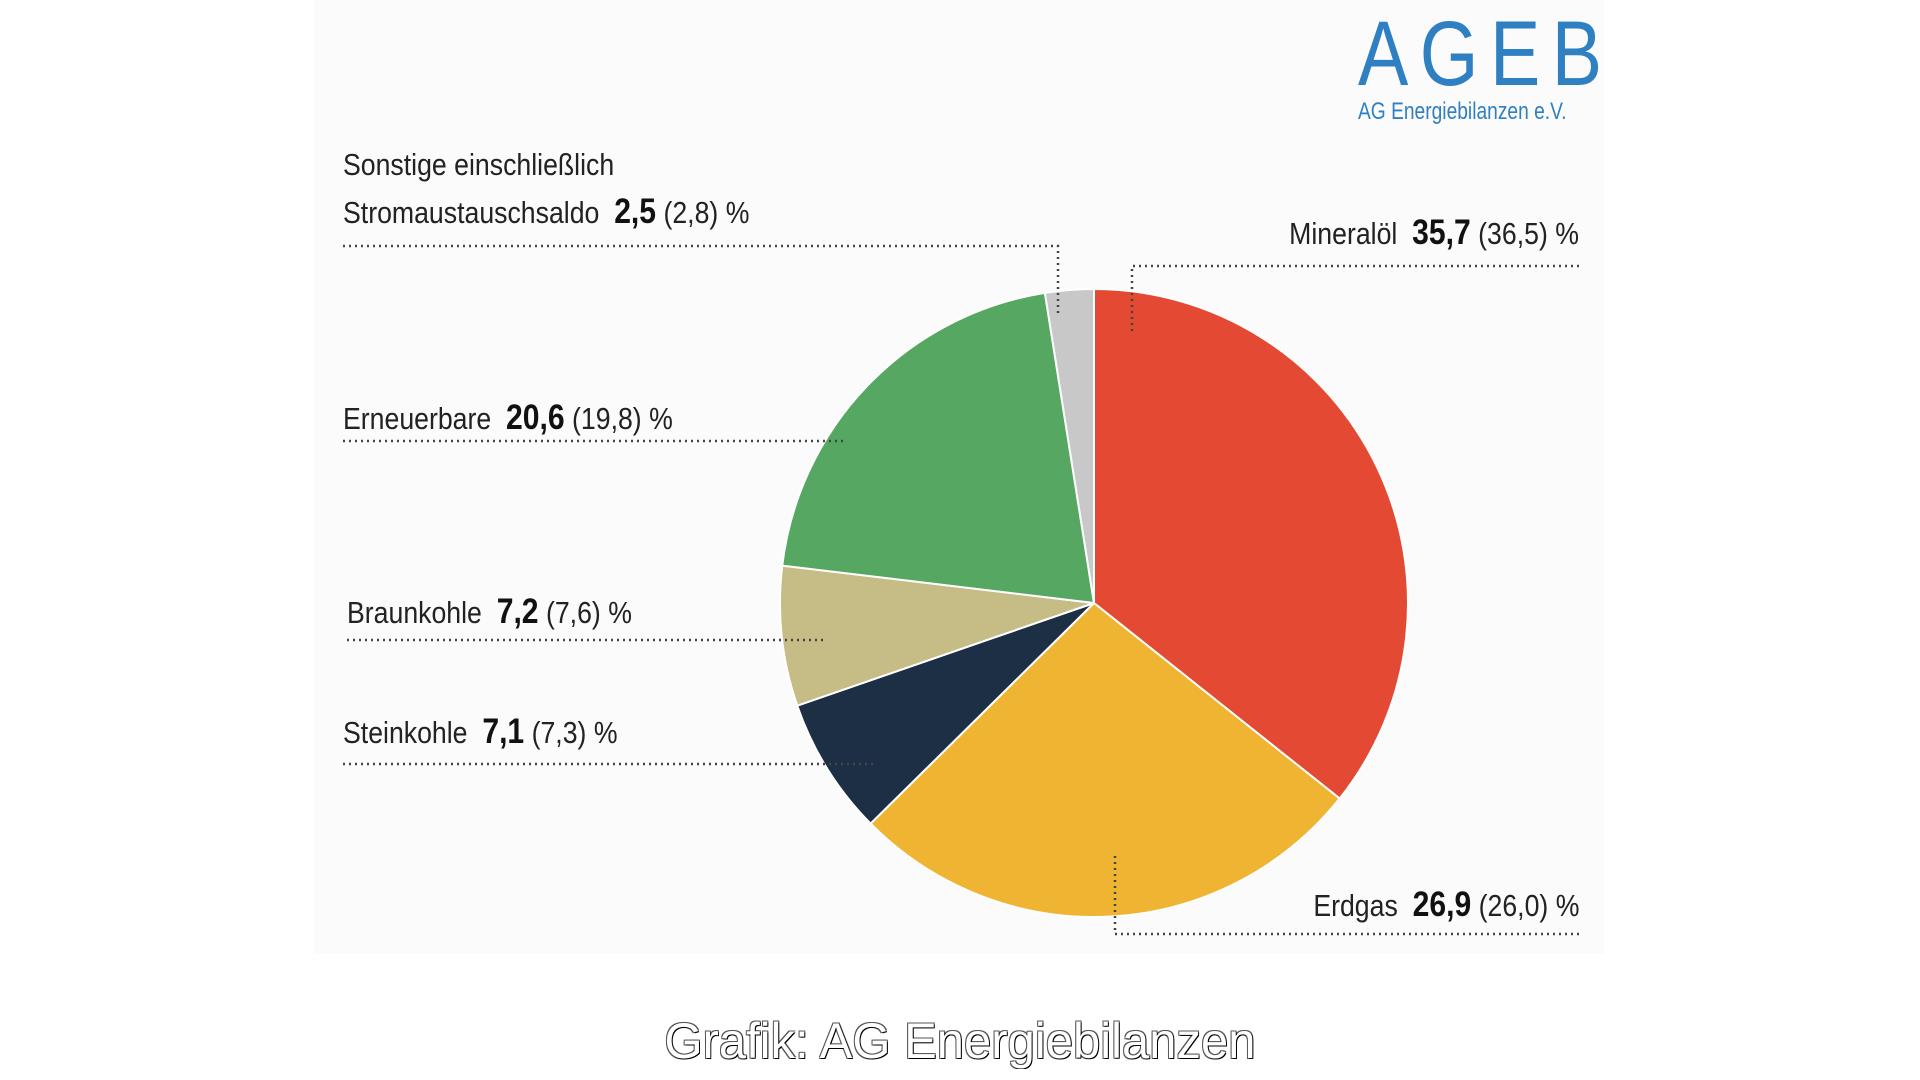  I want to click on label-sonstige: Stromaustauschsaldo 2,5 (2,8) %, so click(546, 211).